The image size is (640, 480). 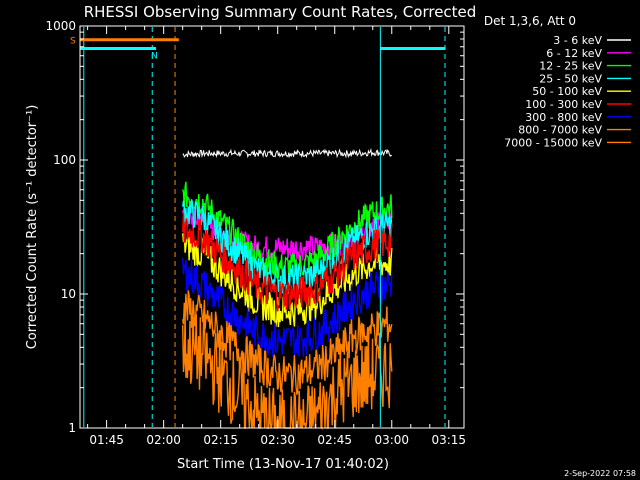 I want to click on legend-label-9: 7000 - 15000 keV, so click(x=553, y=142).